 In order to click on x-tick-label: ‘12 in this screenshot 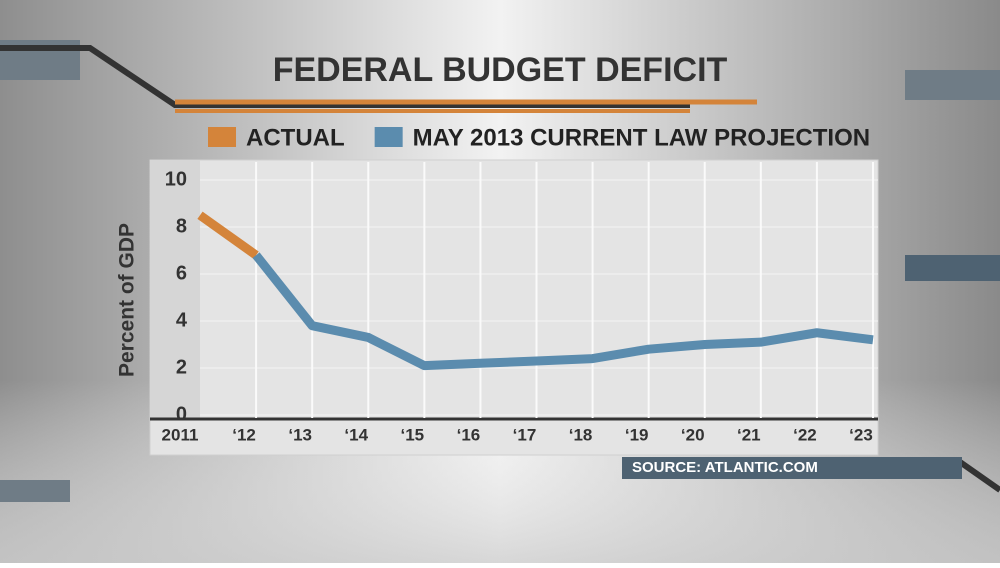, I will do `click(244, 434)`.